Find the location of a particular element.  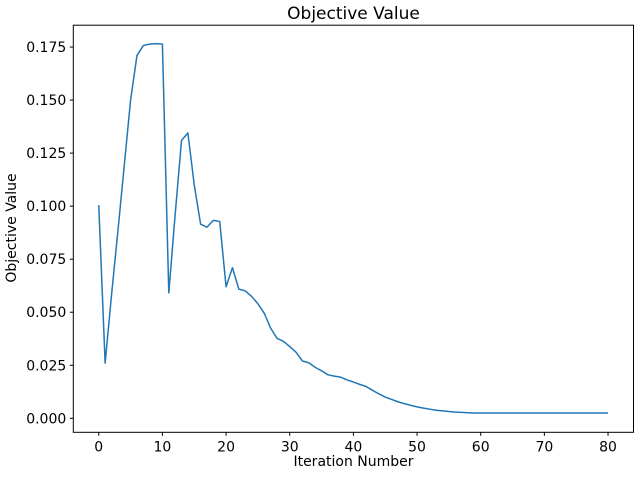

x-tick-label: 60 is located at coordinates (481, 447).